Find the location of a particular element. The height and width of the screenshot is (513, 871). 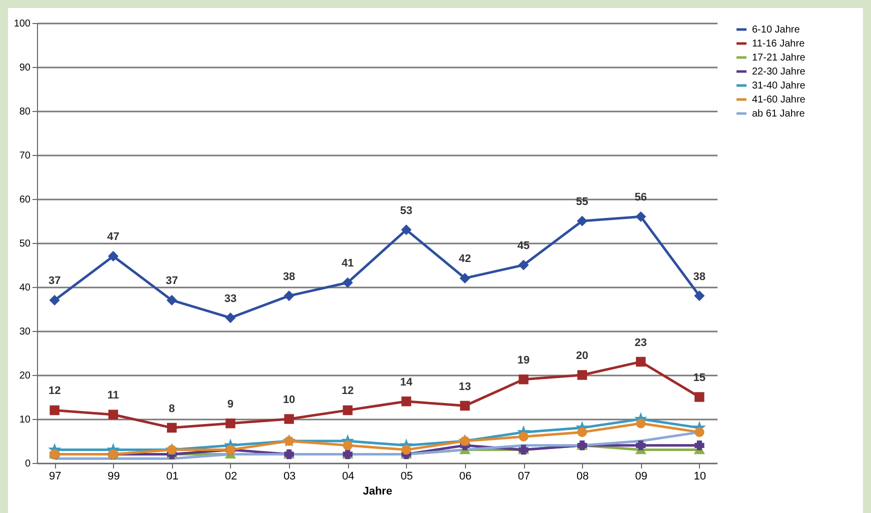

data-label: 13 is located at coordinates (465, 386).